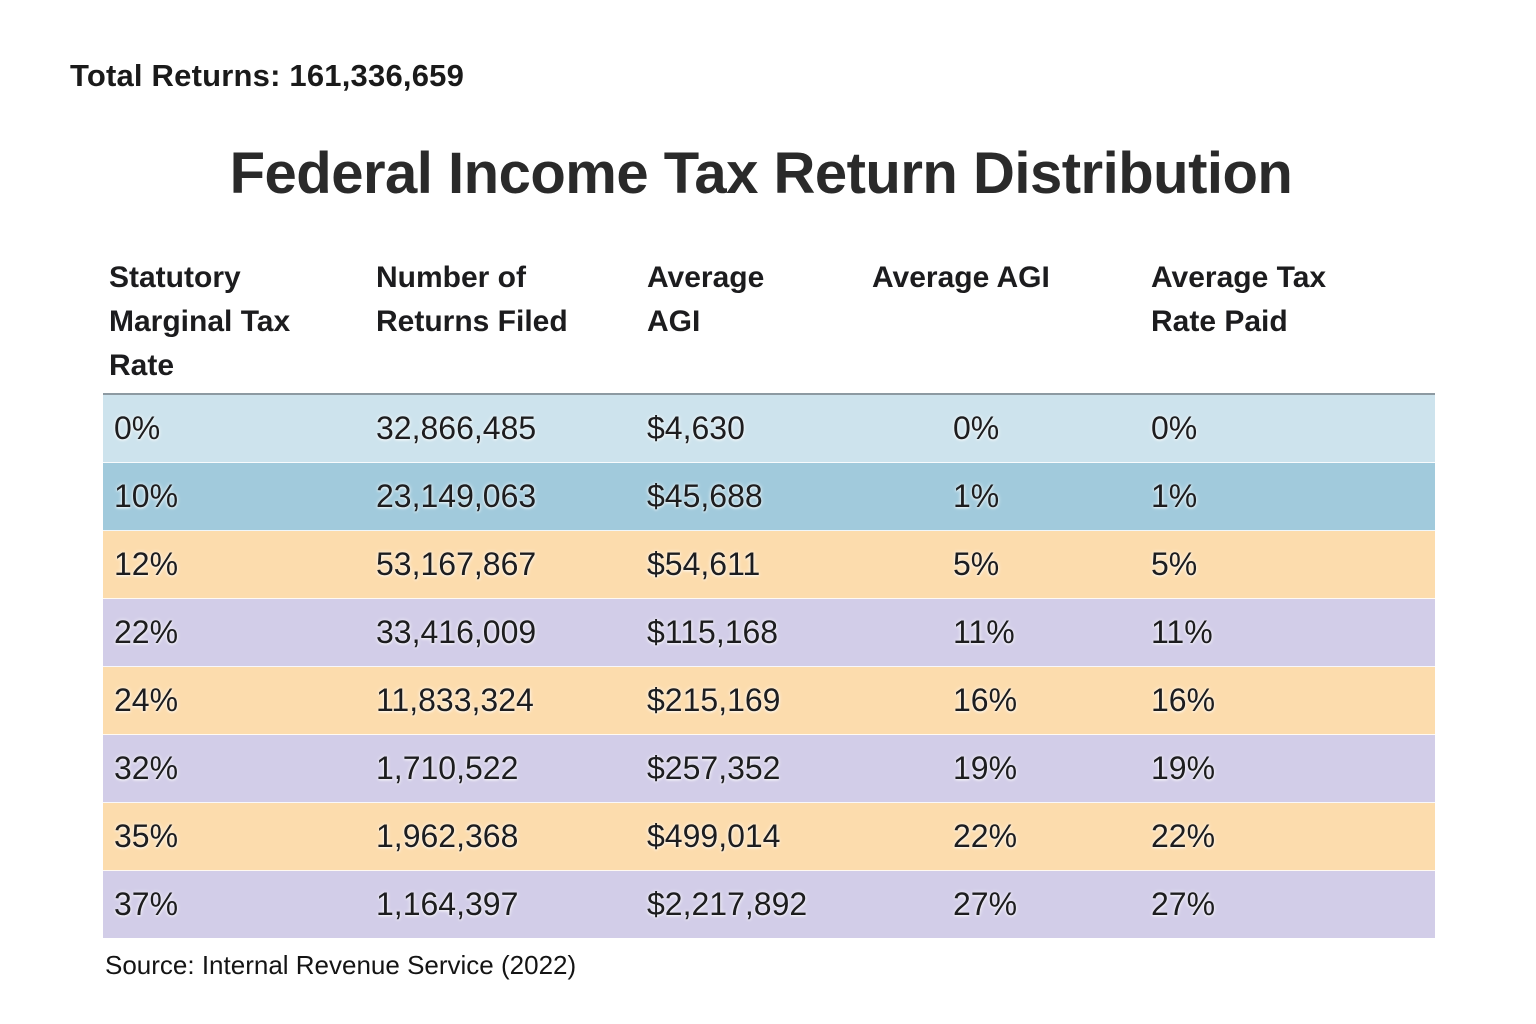 The image size is (1536, 1024). I want to click on table-row: 12% 53,167,867 $54,611 5% 5%, so click(769, 565).